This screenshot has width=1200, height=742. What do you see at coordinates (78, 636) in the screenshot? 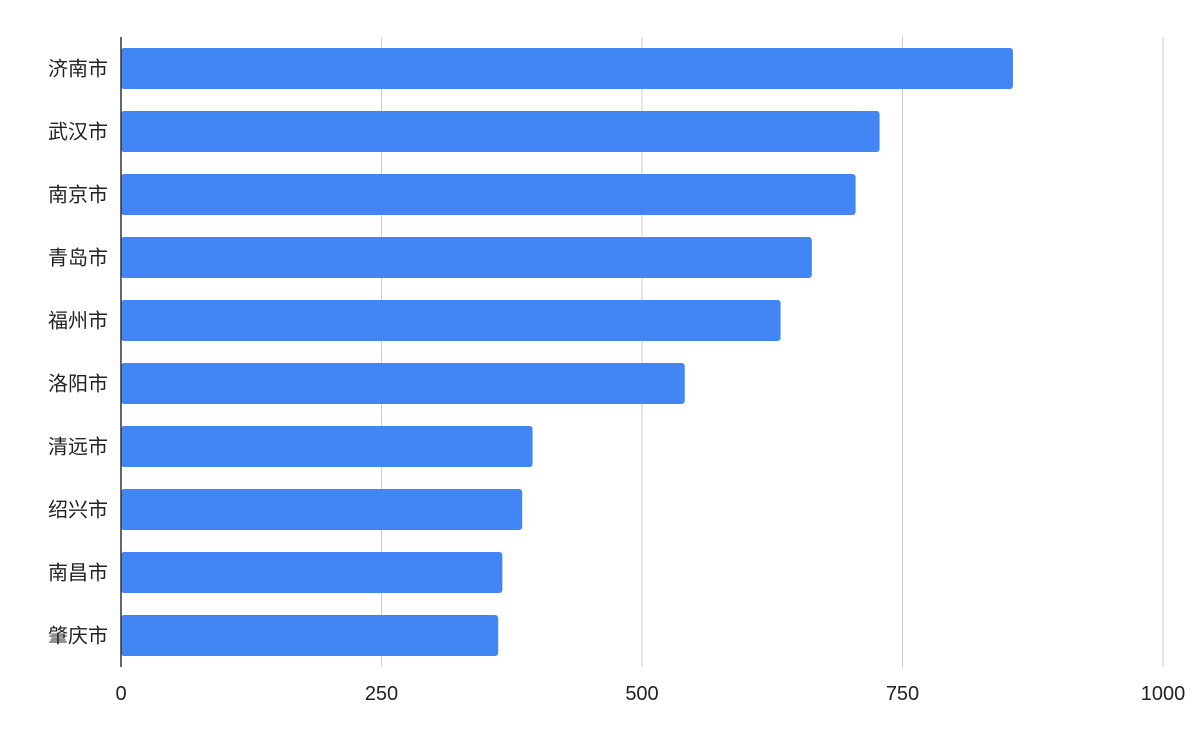
I see `category-label: 肇庆市` at bounding box center [78, 636].